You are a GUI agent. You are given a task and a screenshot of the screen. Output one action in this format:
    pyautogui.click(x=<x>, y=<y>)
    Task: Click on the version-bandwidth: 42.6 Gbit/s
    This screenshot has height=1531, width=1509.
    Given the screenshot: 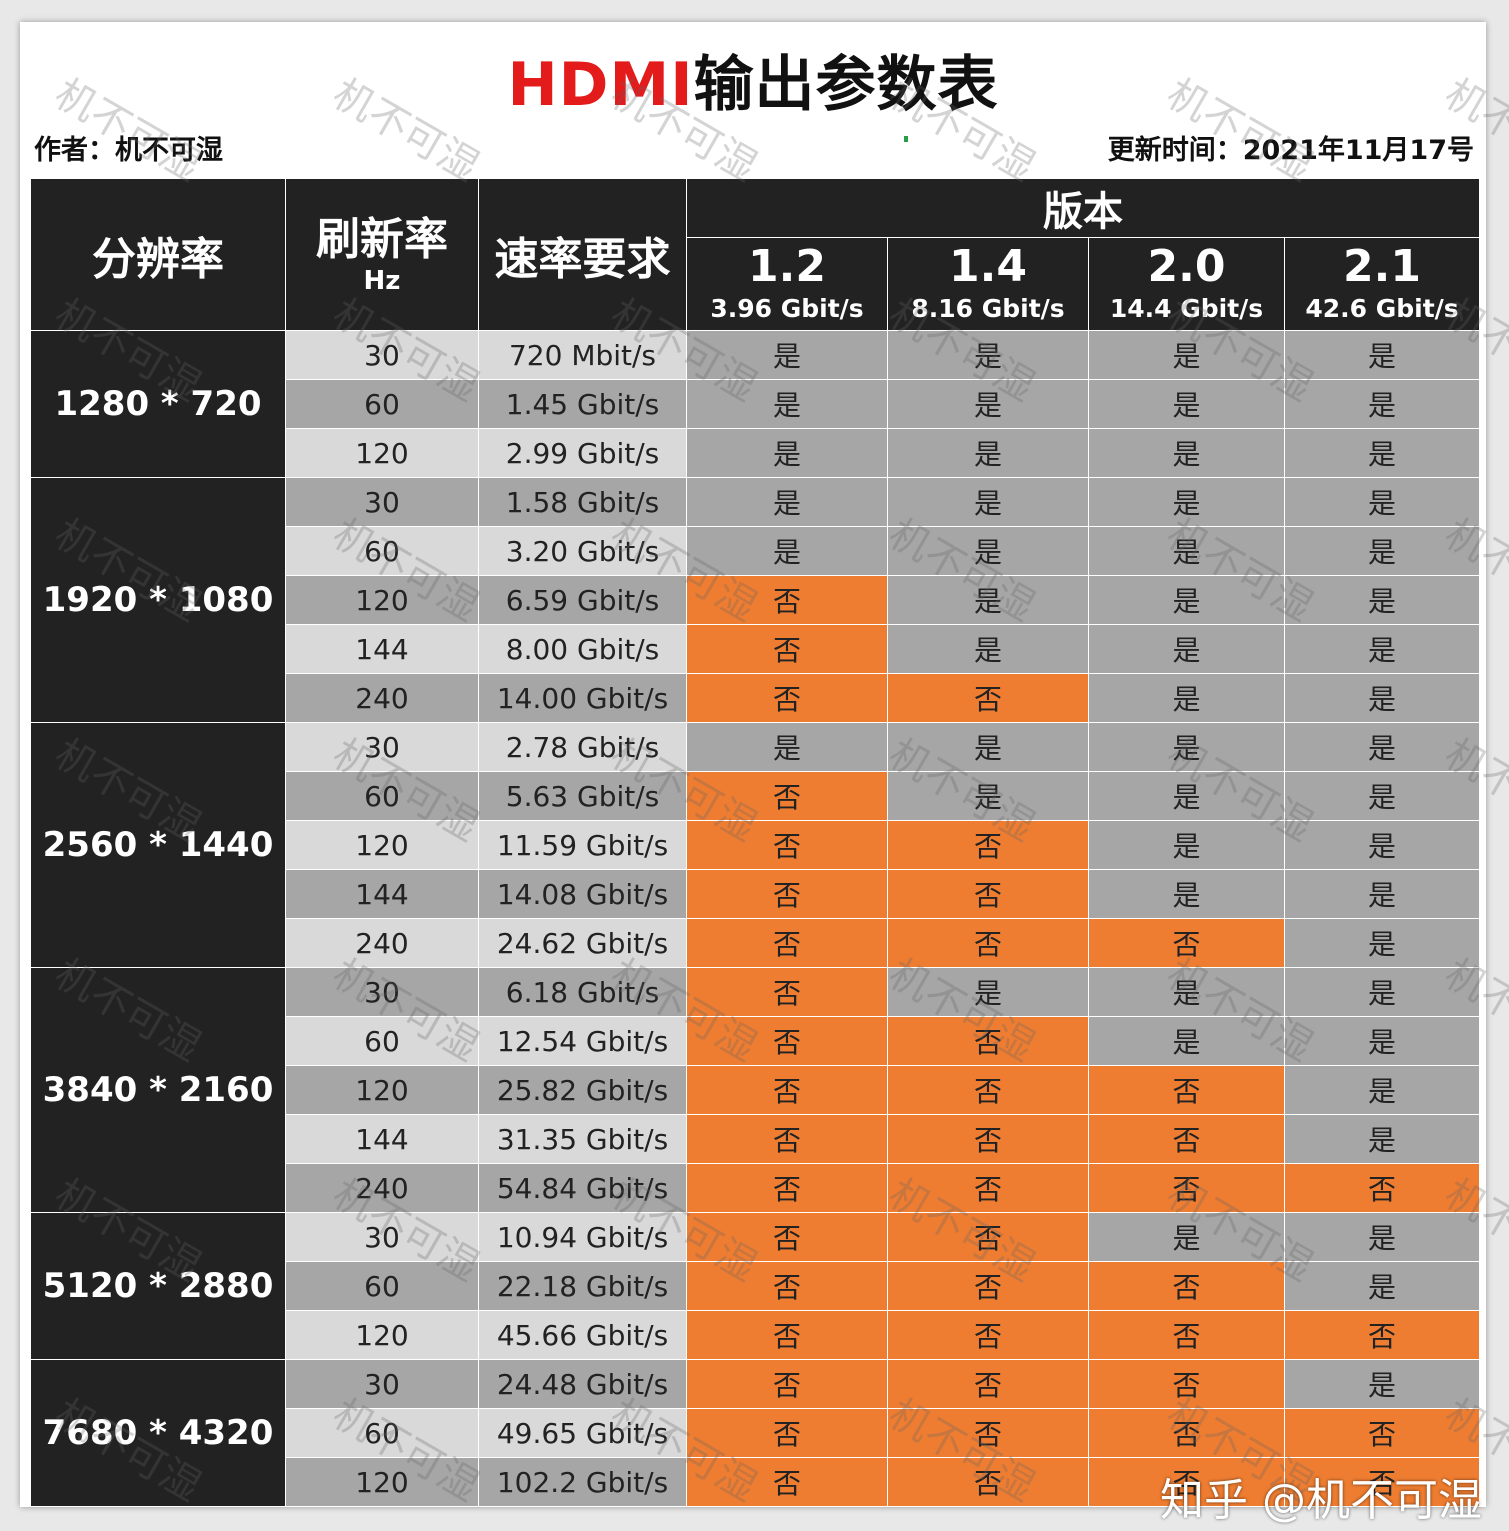 What is the action you would take?
    pyautogui.click(x=1382, y=308)
    